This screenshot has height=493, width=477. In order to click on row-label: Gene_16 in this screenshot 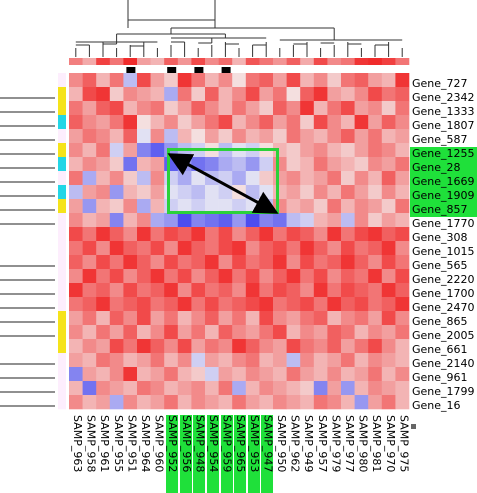, I will do `click(436, 405)`.